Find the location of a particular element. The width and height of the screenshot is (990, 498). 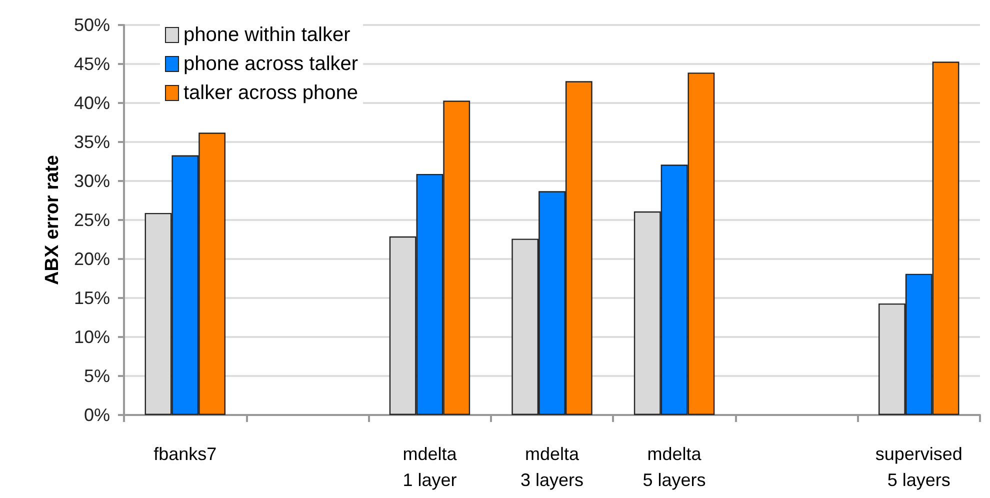

legend-label: phone across talker is located at coordinates (271, 64).